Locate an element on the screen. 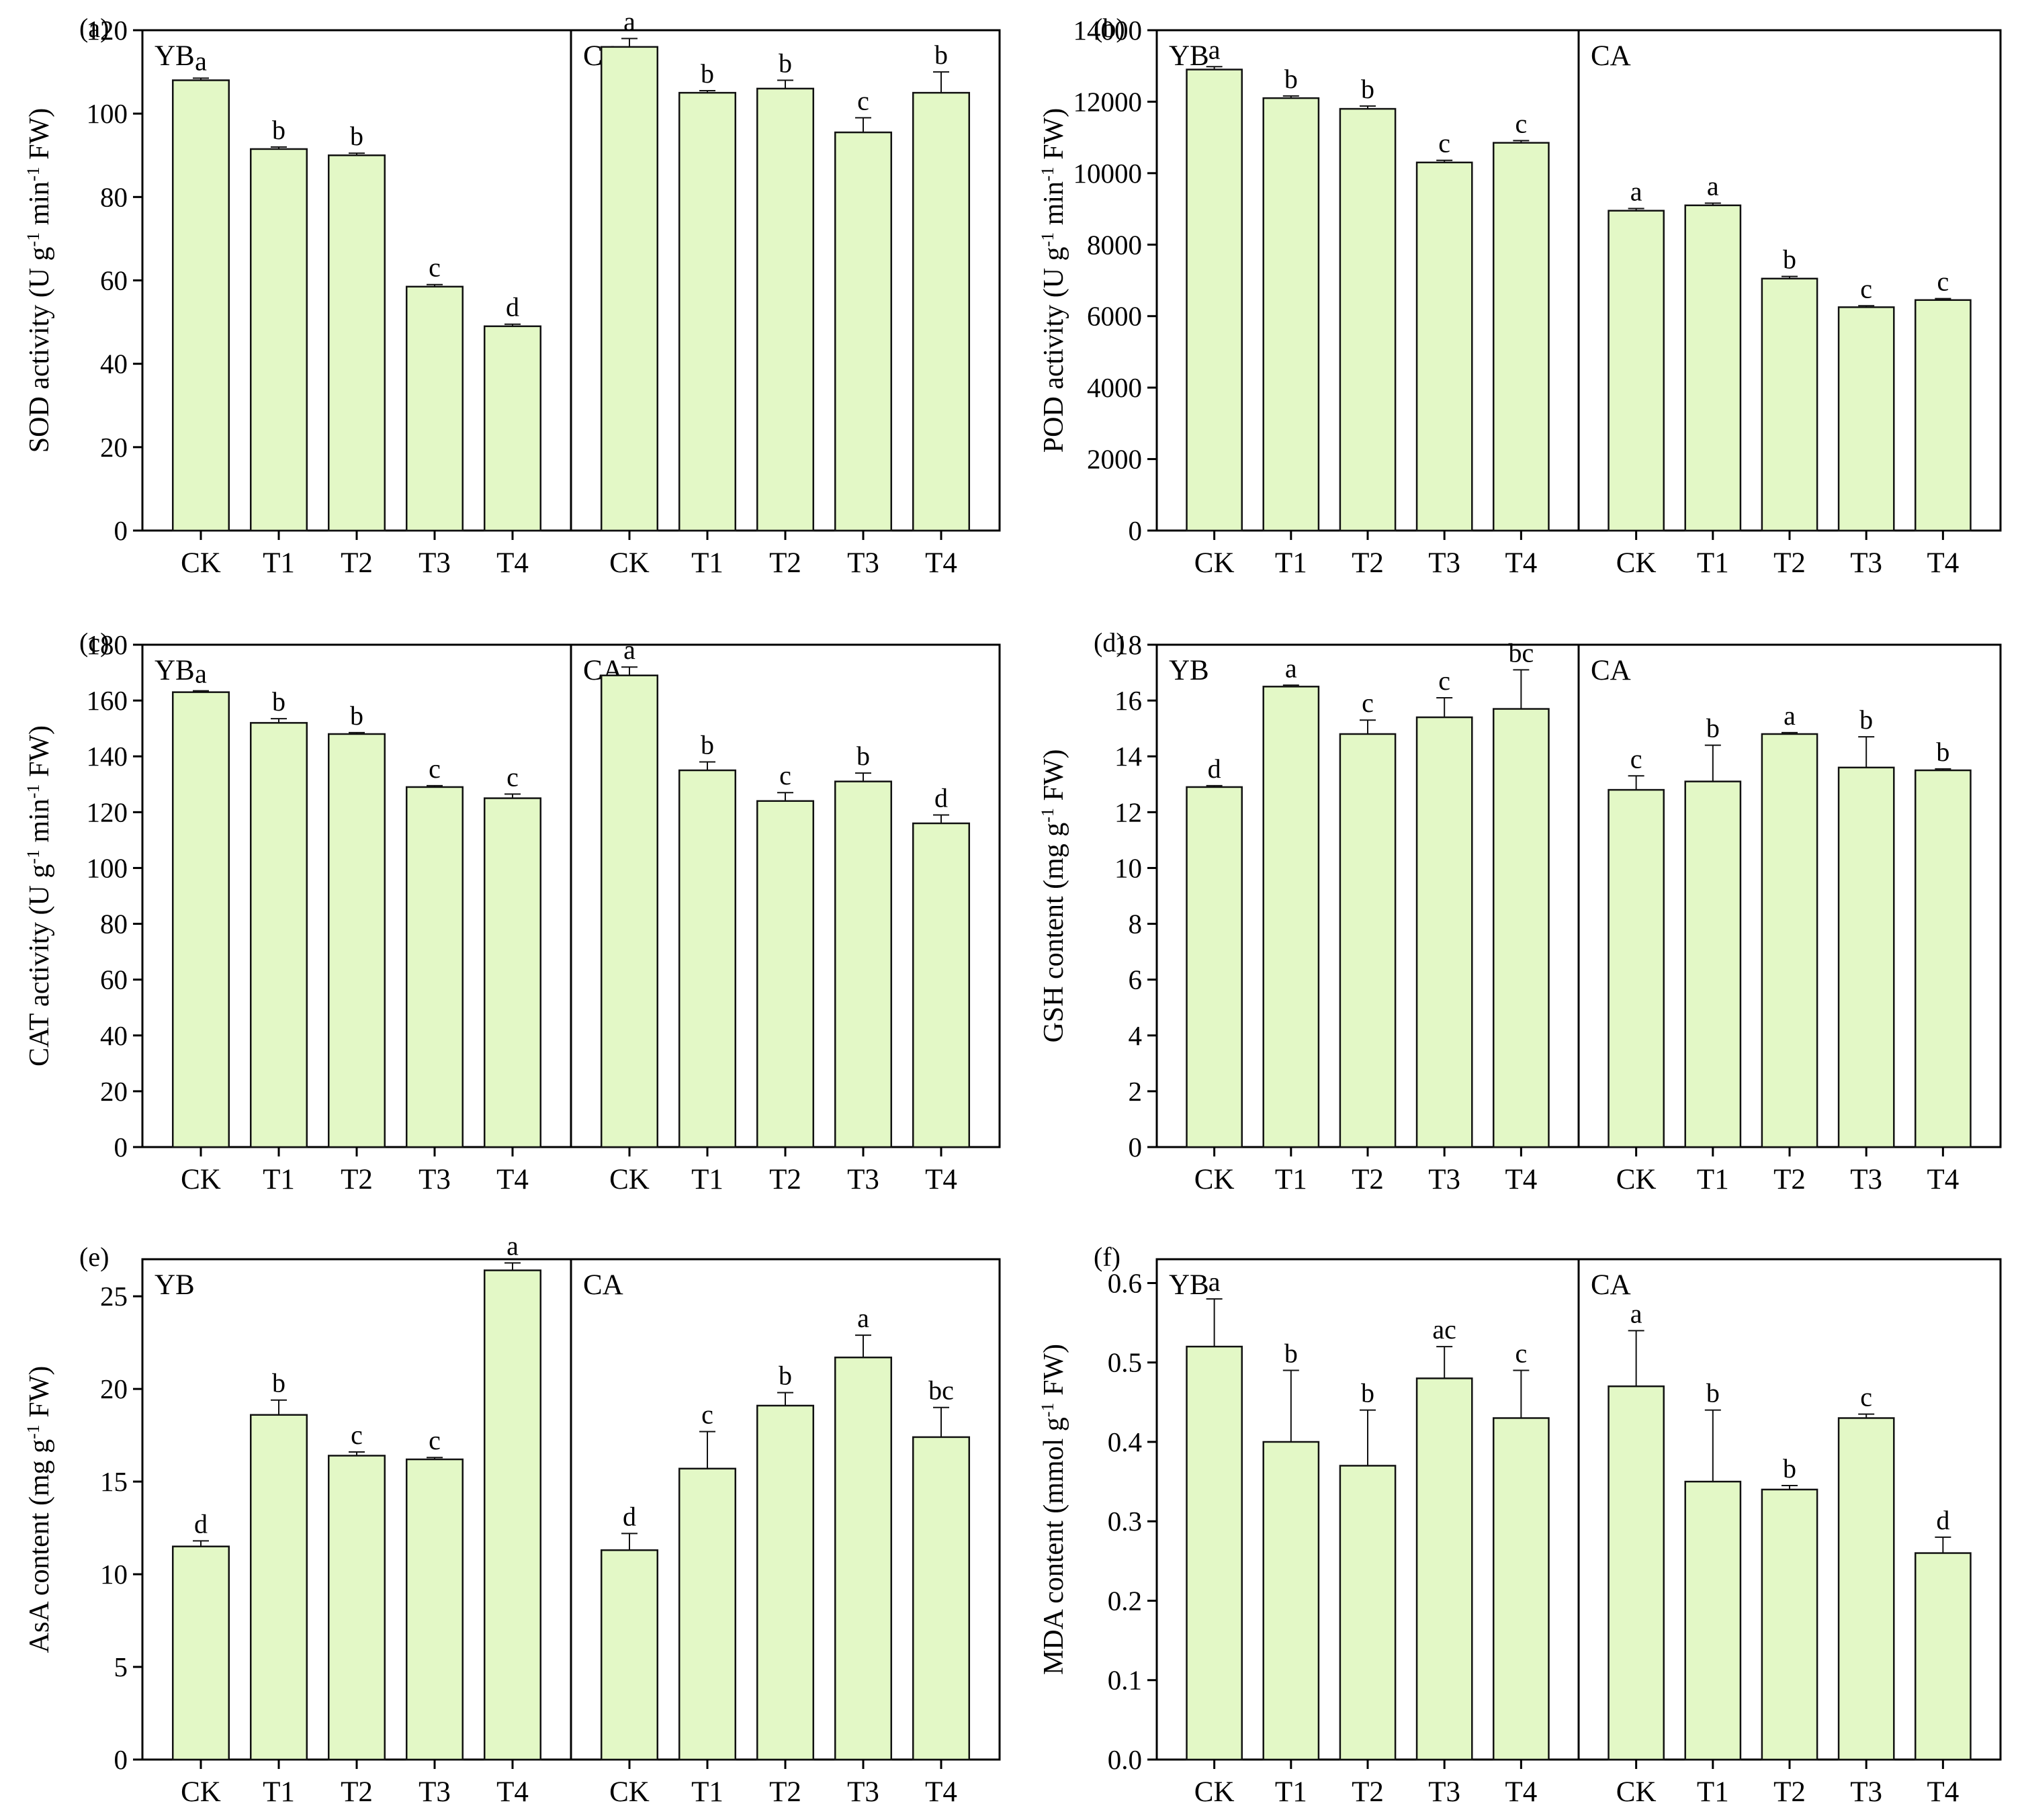 This screenshot has height=1820, width=2022. y-tick-label: 5 is located at coordinates (121, 1666).